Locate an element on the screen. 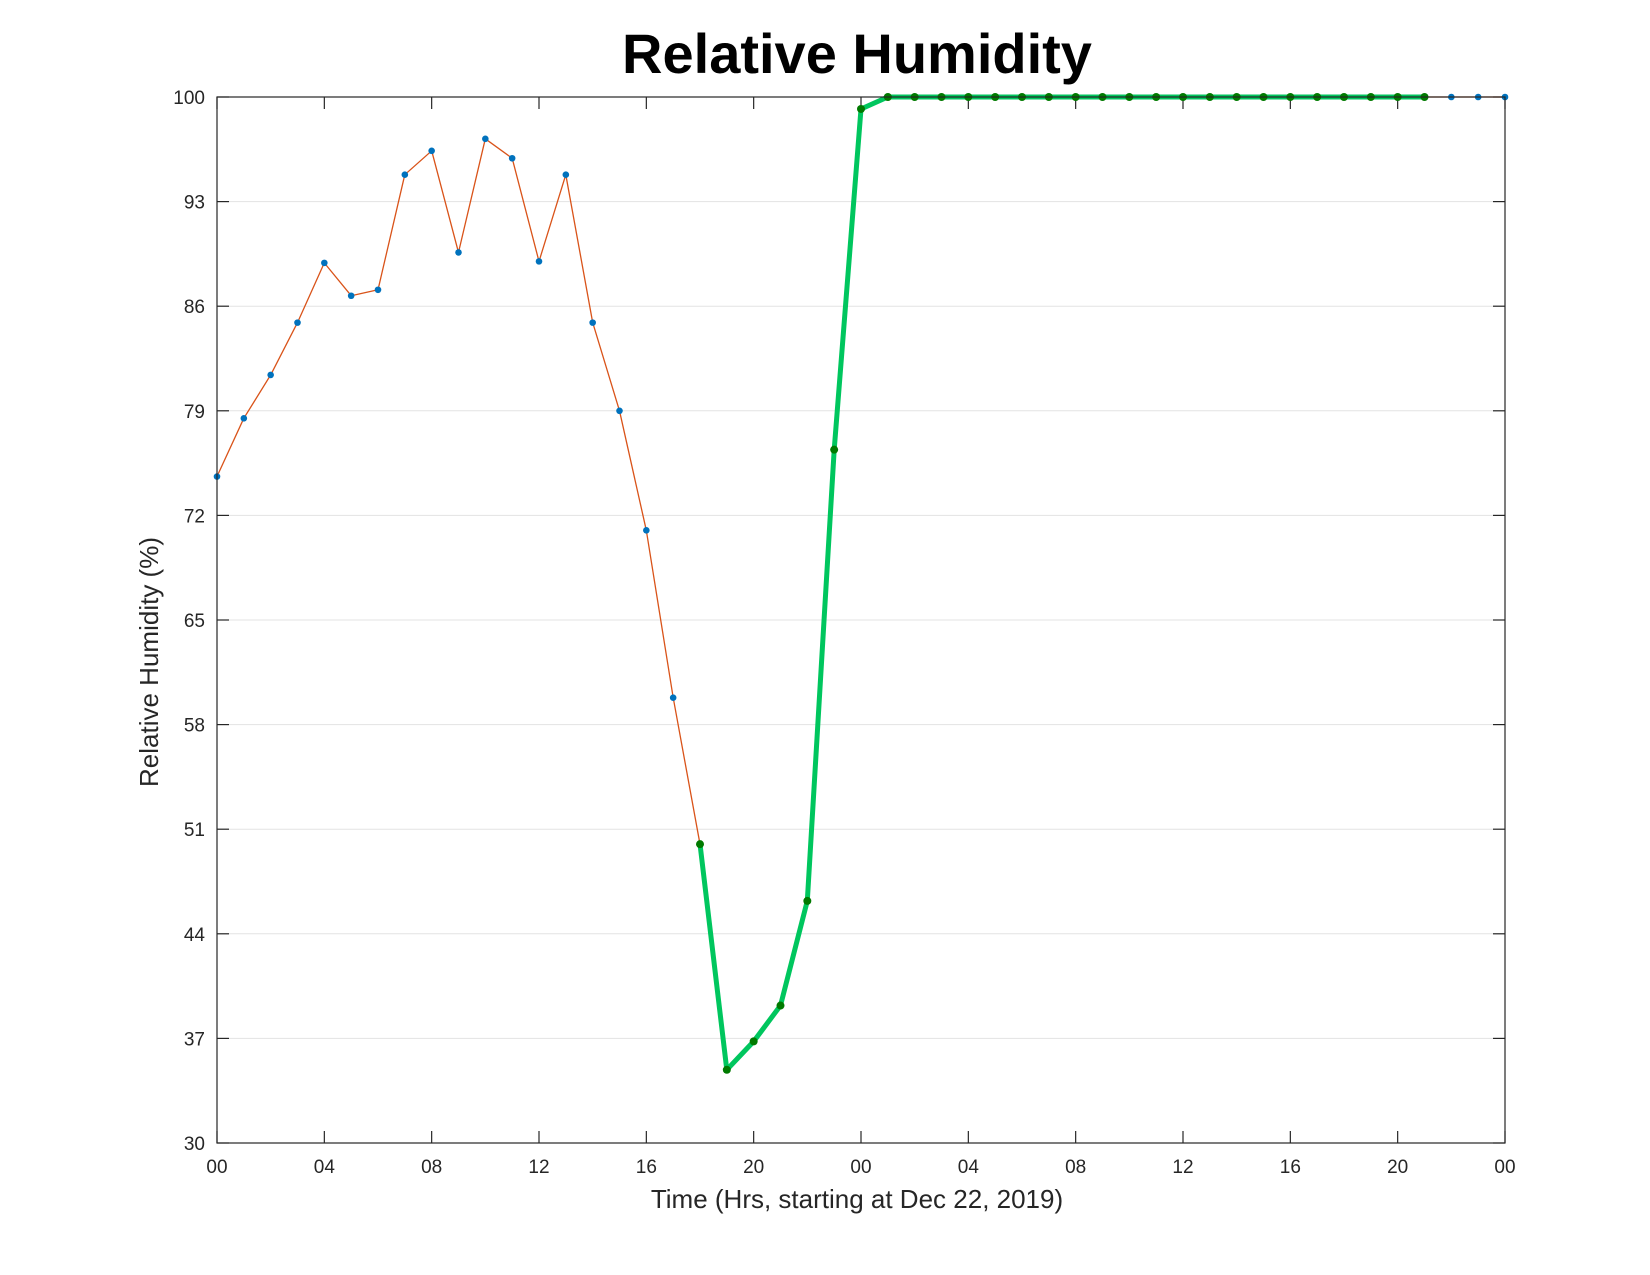 The image size is (1650, 1275). y-tick-label: 79 is located at coordinates (194, 412).